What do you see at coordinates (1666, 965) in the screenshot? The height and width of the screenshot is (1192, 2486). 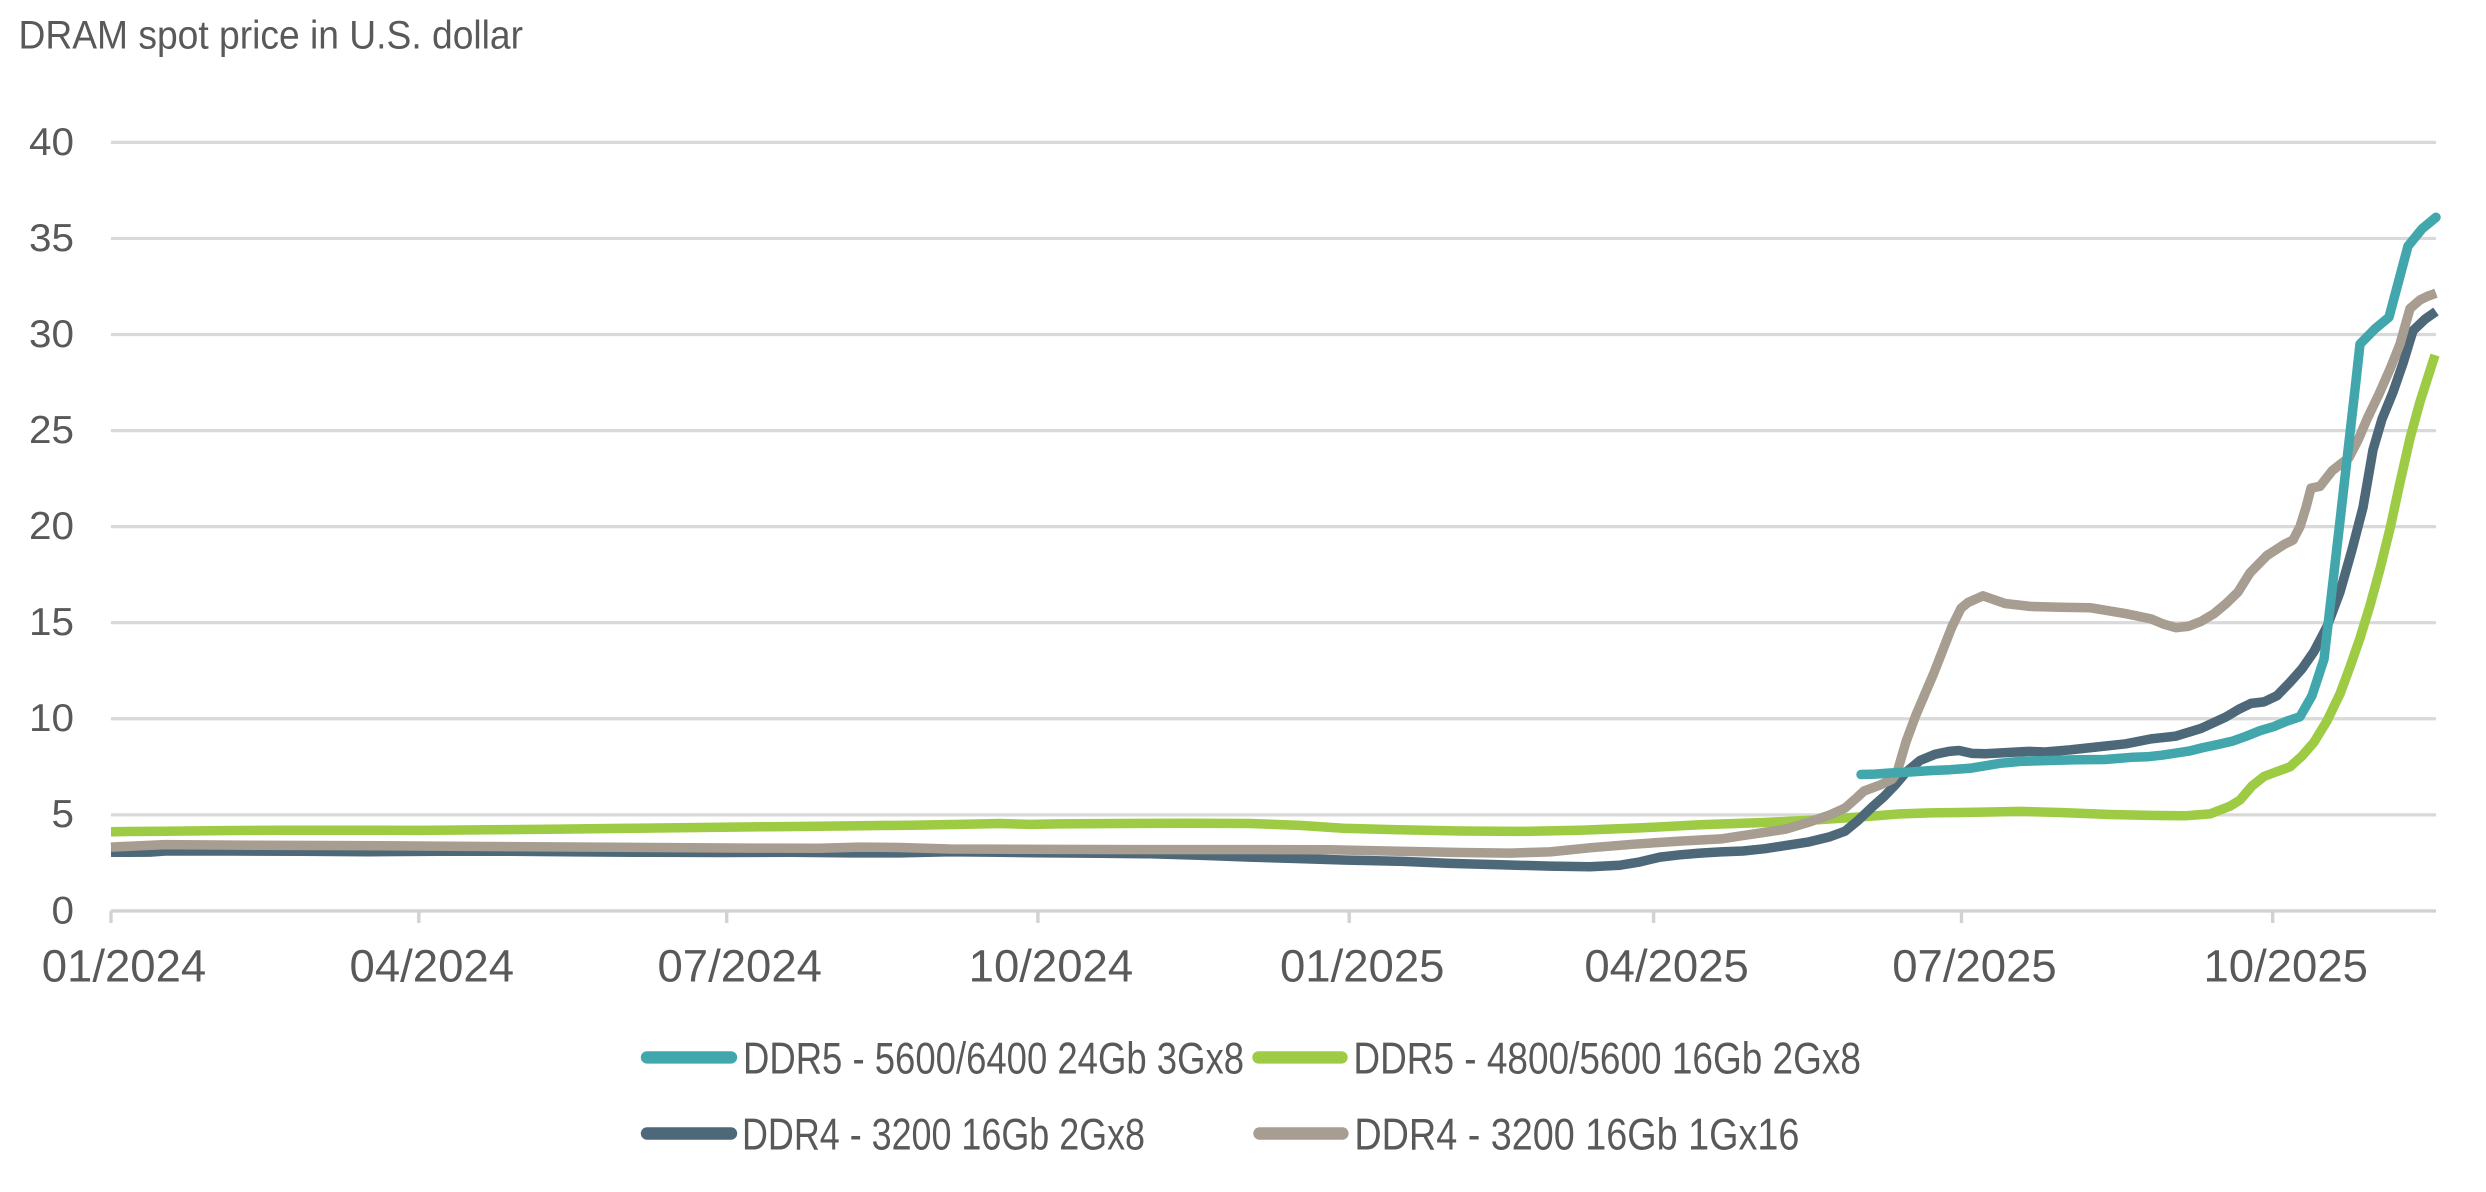 I see `svg-text: 04/2025` at bounding box center [1666, 965].